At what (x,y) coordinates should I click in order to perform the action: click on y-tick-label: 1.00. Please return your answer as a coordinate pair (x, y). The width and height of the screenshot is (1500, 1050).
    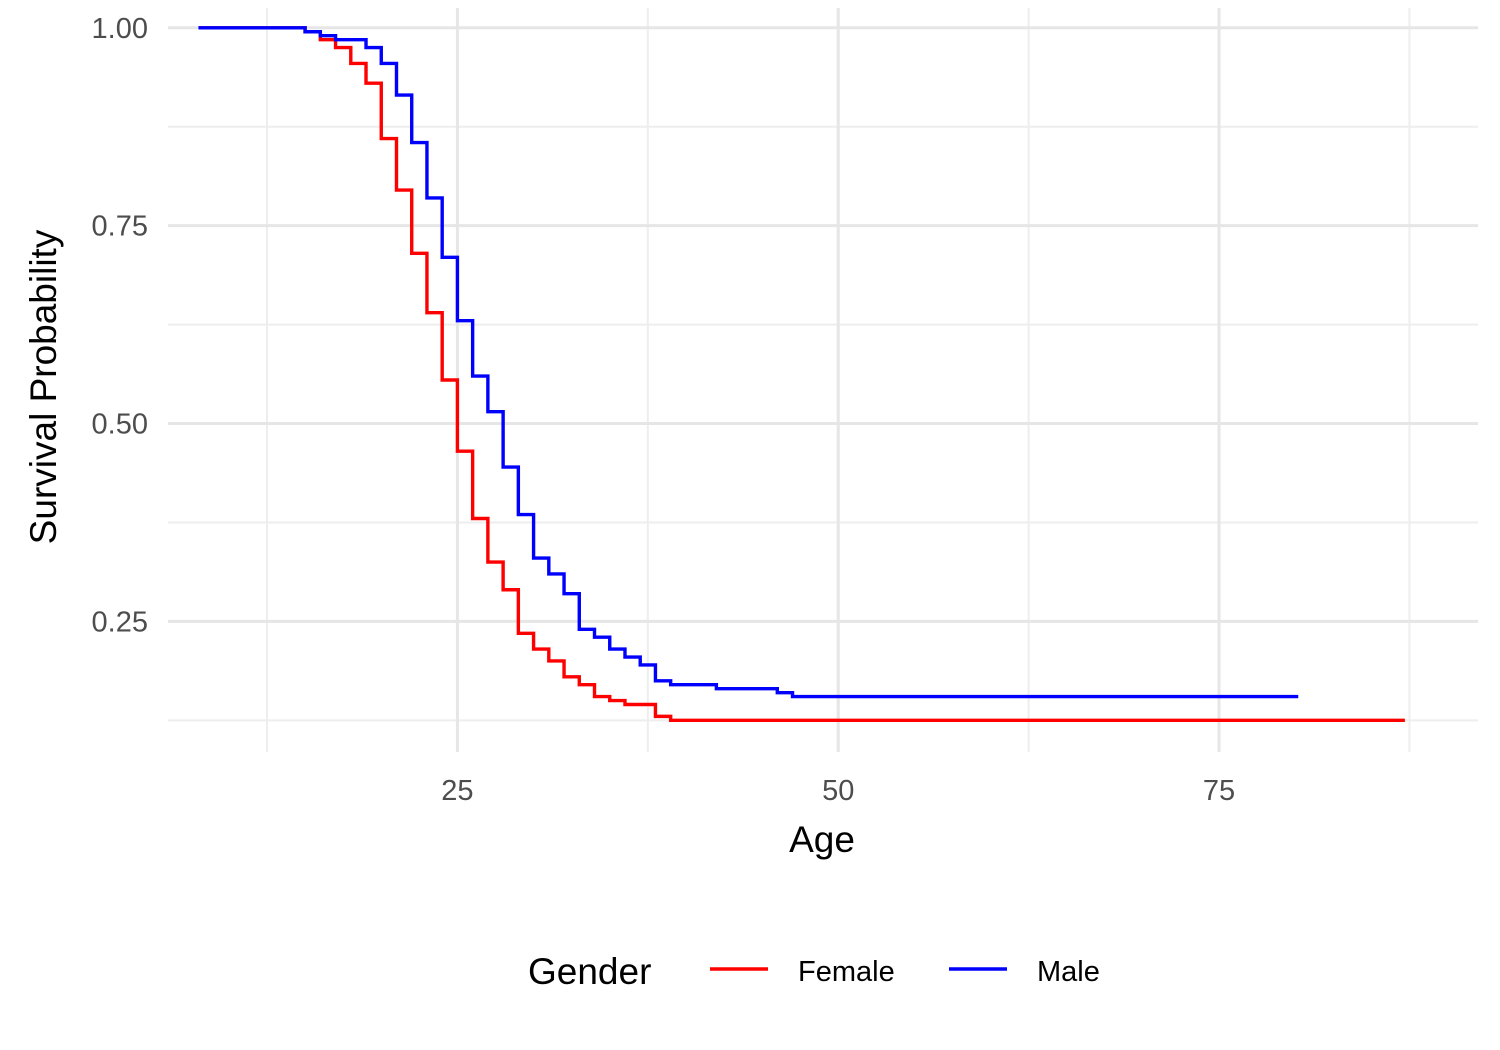
    Looking at the image, I should click on (120, 29).